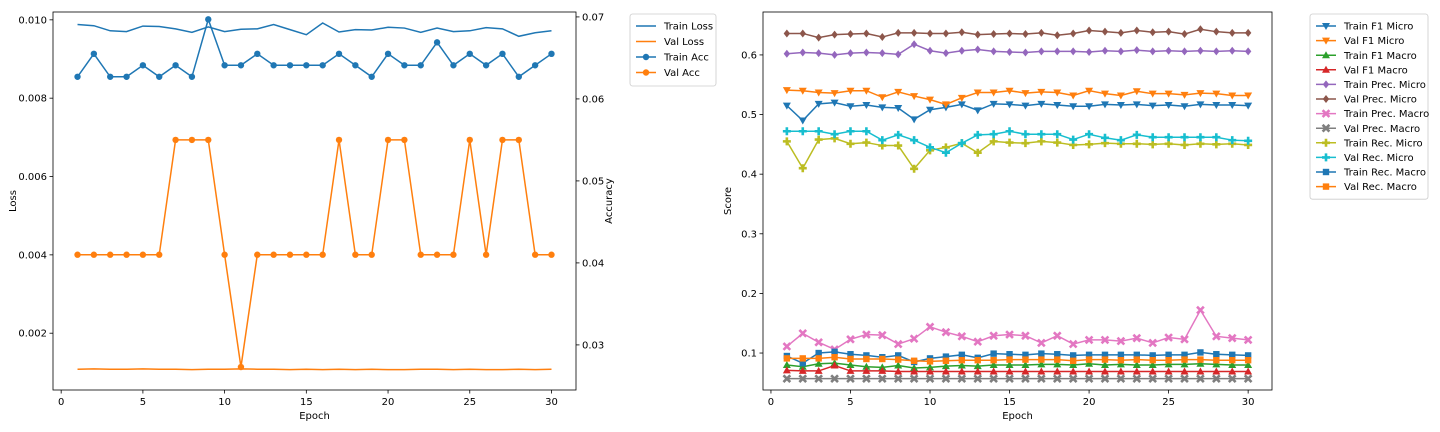 This screenshot has height=432, width=1440. What do you see at coordinates (388, 402) in the screenshot?
I see `x-tick-label: 20` at bounding box center [388, 402].